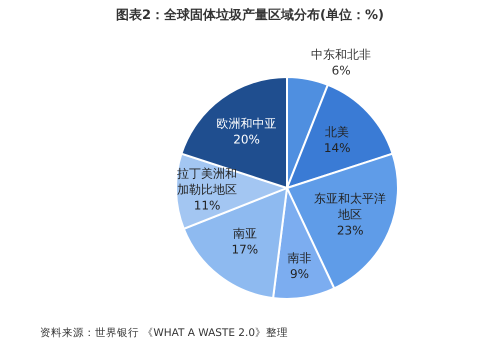  What do you see at coordinates (341, 70) in the screenshot?
I see `data-label: 6%` at bounding box center [341, 70].